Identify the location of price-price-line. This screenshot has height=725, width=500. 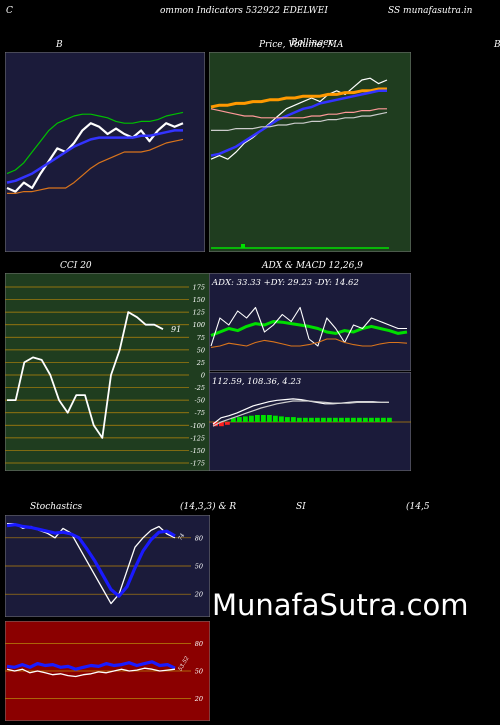
(299, 118).